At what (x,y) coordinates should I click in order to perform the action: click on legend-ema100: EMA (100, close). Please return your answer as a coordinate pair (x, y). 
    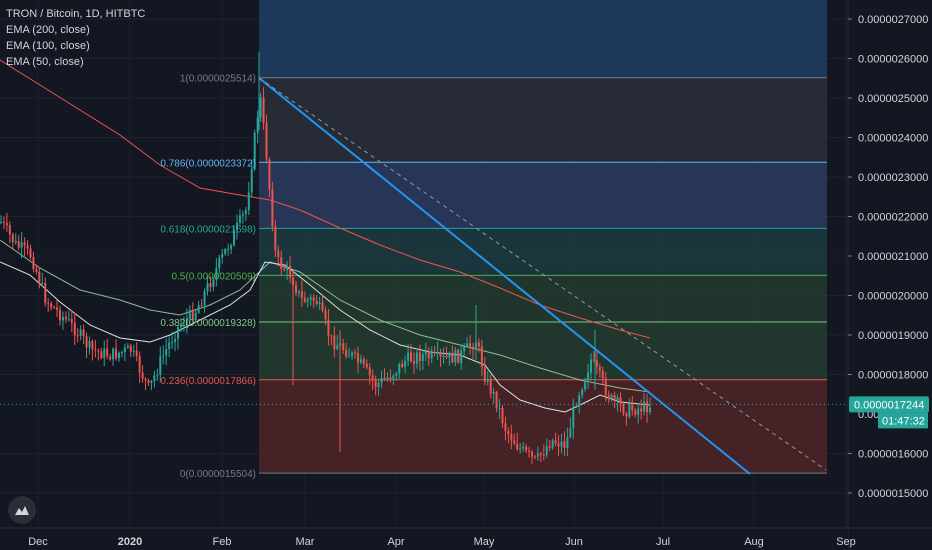
    Looking at the image, I should click on (48, 46).